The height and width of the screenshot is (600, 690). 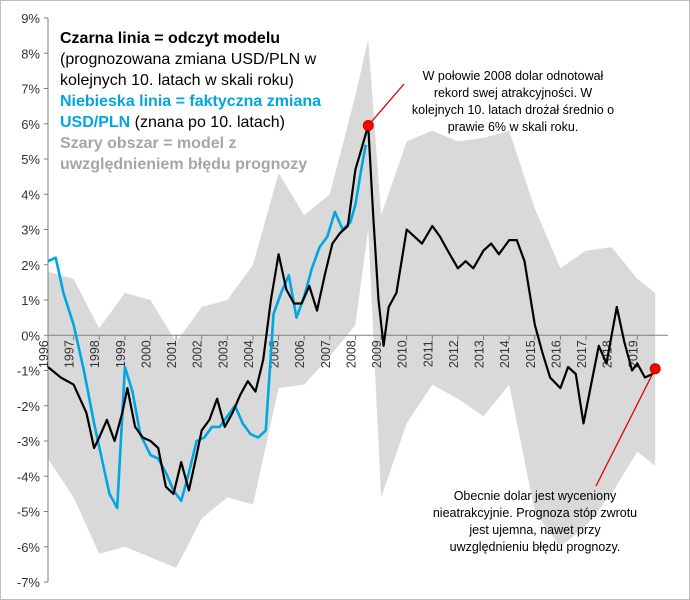 I want to click on x-tick-label: 2014, so click(x=505, y=354).